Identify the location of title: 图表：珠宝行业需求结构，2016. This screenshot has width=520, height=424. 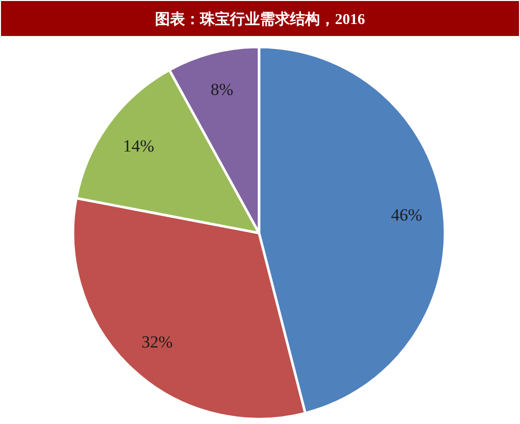
(260, 20).